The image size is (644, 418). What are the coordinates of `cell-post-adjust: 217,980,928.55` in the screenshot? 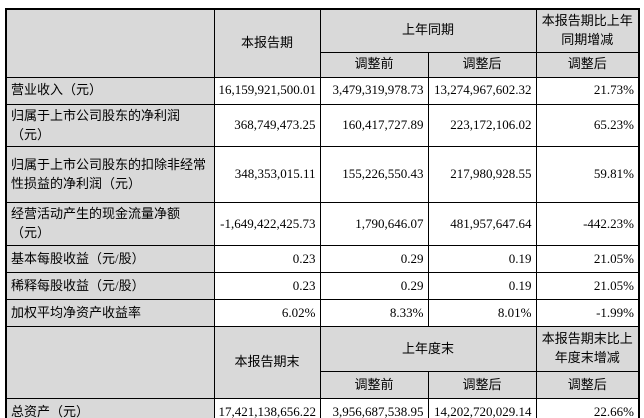 It's located at (482, 175).